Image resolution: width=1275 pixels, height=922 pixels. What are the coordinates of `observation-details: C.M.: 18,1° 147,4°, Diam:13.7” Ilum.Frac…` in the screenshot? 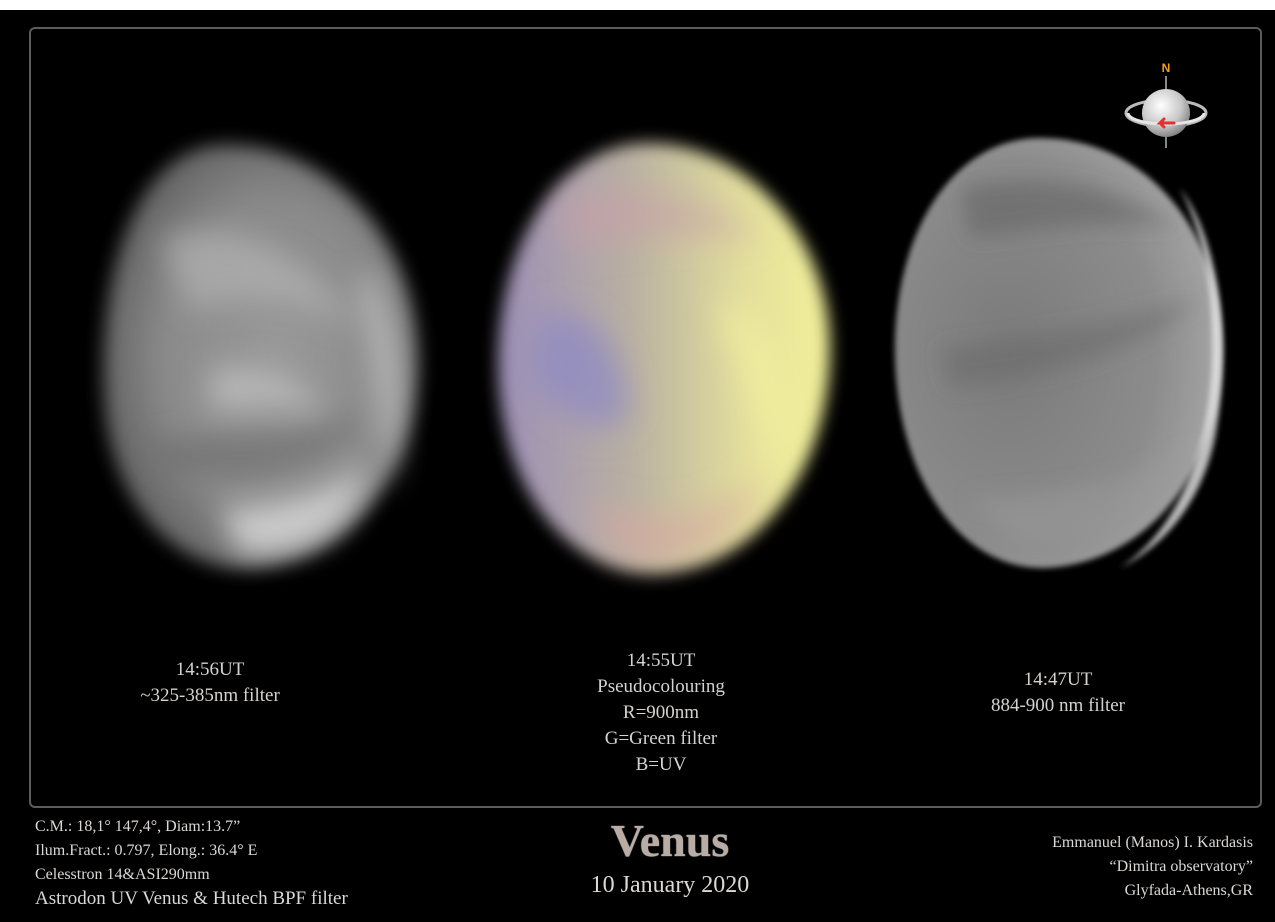 It's located at (191, 863).